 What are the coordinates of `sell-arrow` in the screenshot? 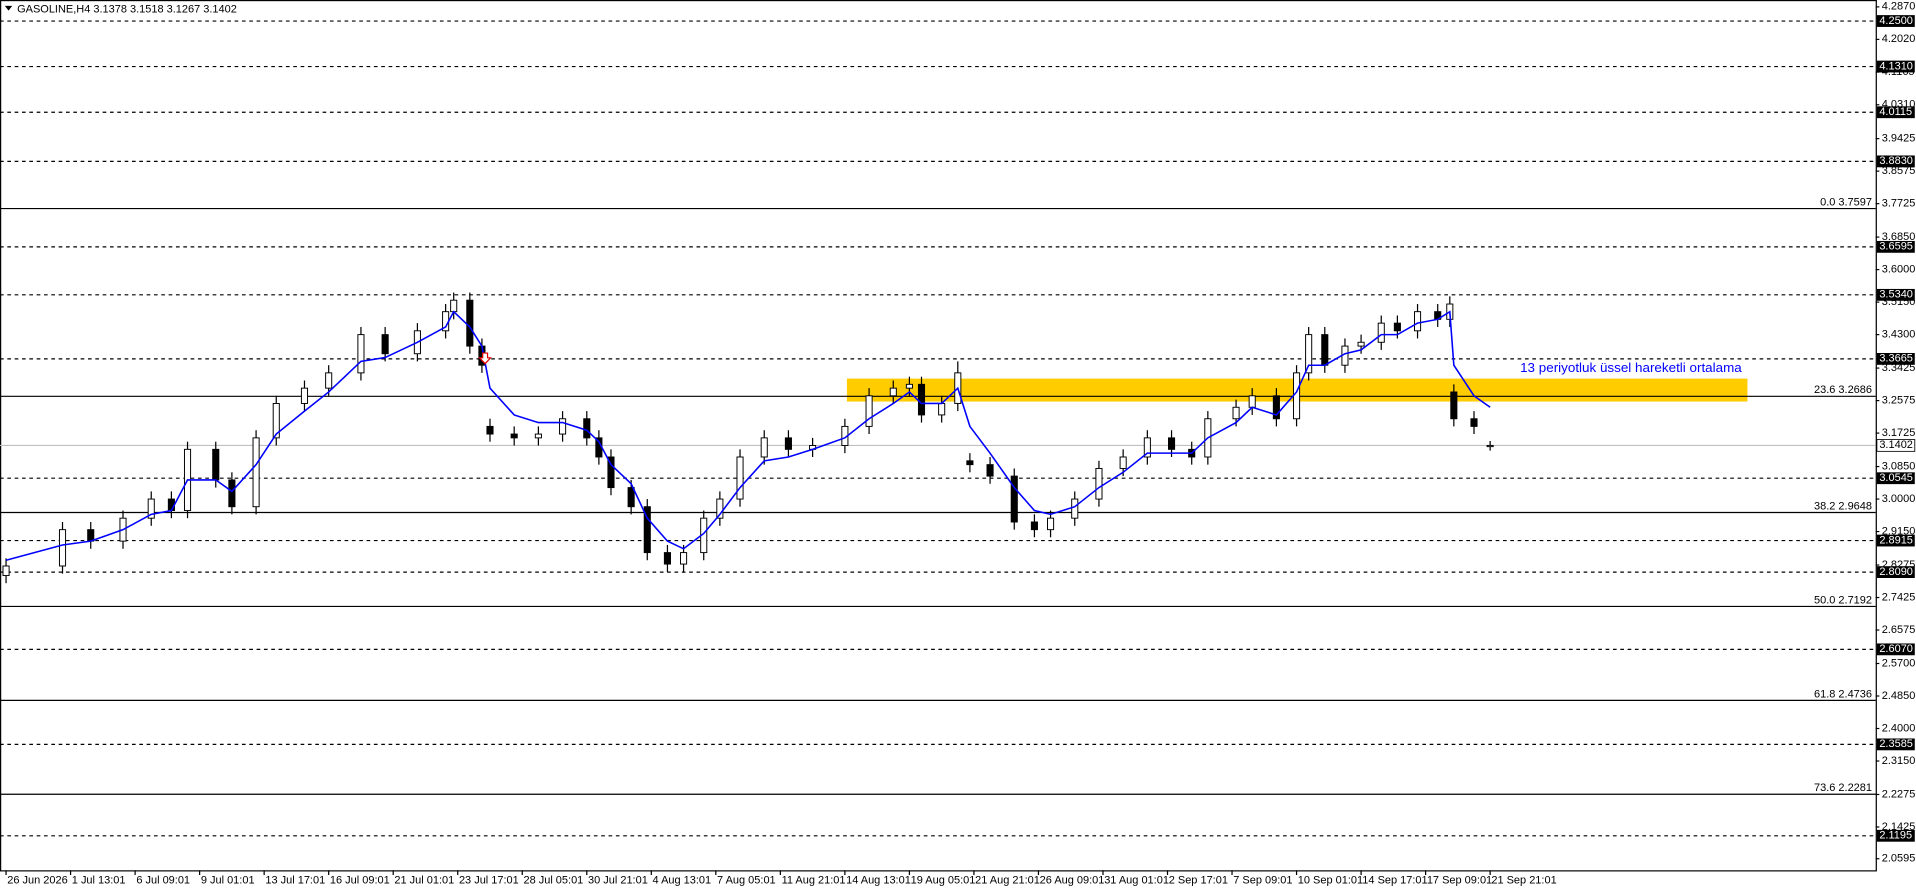 It's located at (485, 358).